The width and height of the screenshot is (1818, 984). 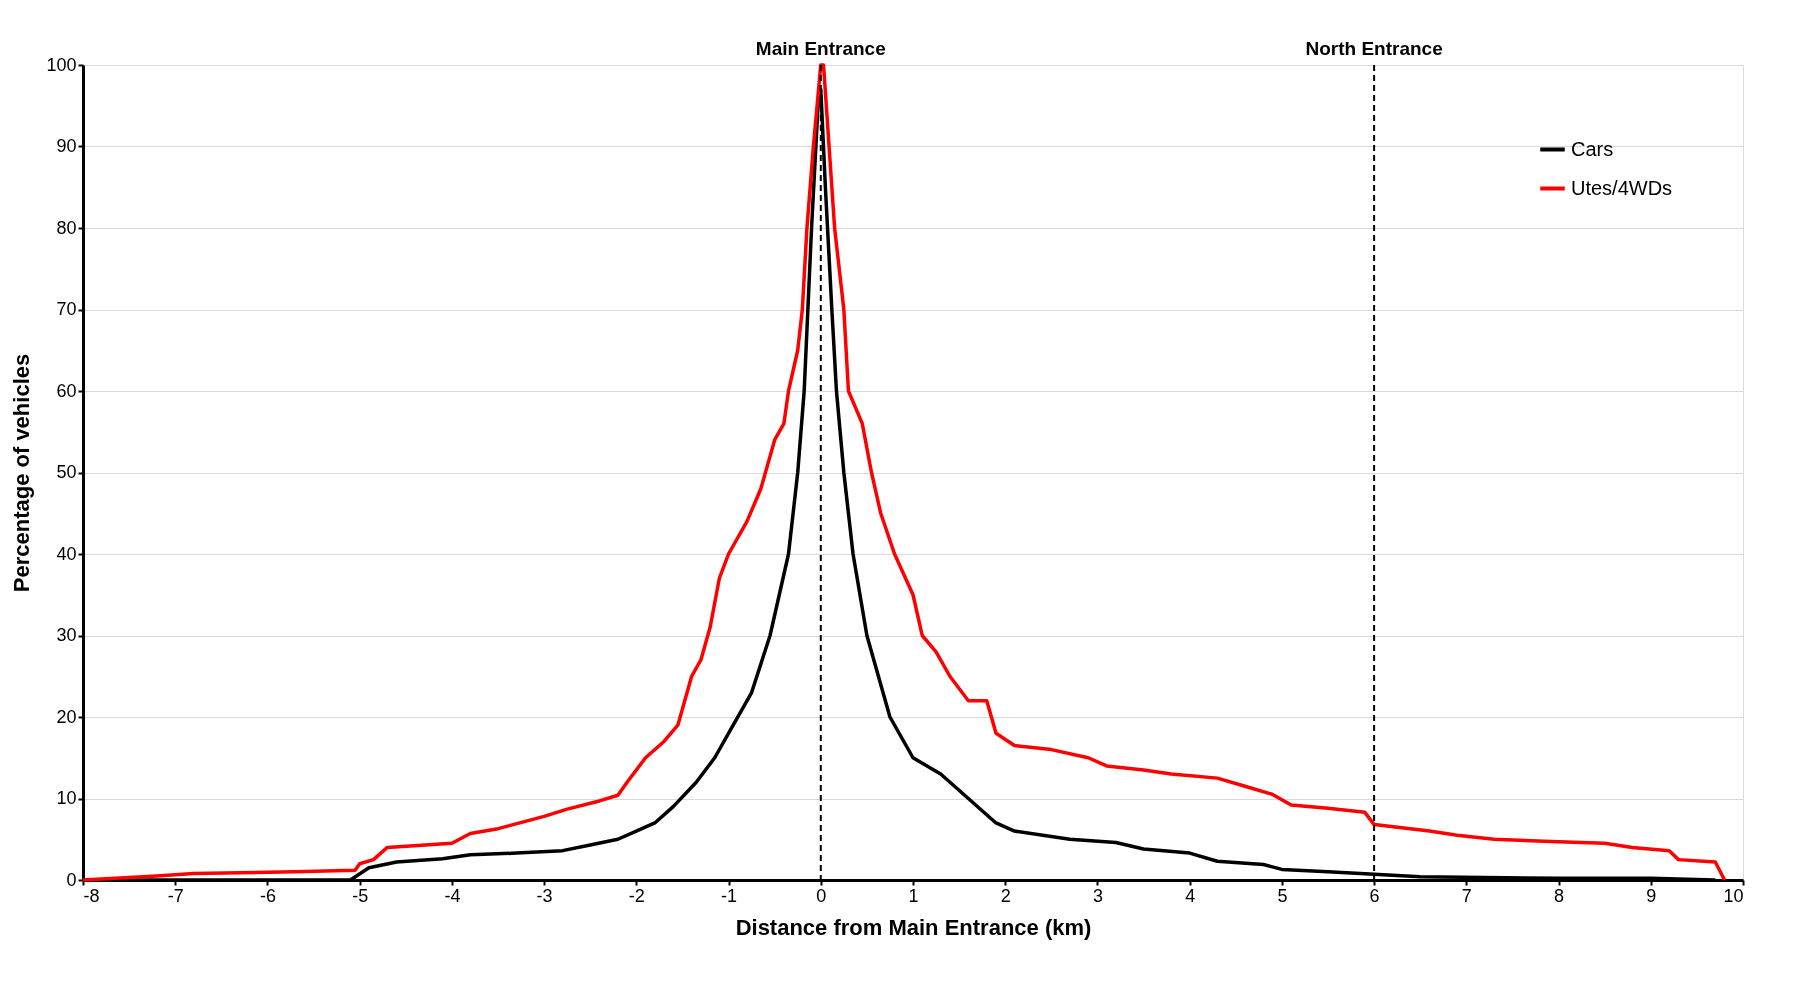 I want to click on y-tick-label: 0, so click(x=71, y=879).